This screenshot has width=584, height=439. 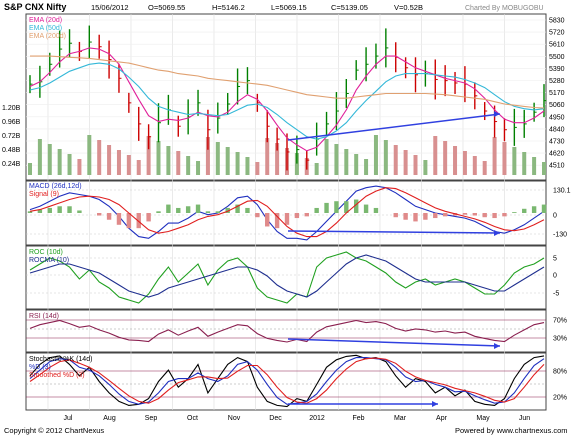 I want to click on price-tick-label: 4840, so click(x=557, y=129).